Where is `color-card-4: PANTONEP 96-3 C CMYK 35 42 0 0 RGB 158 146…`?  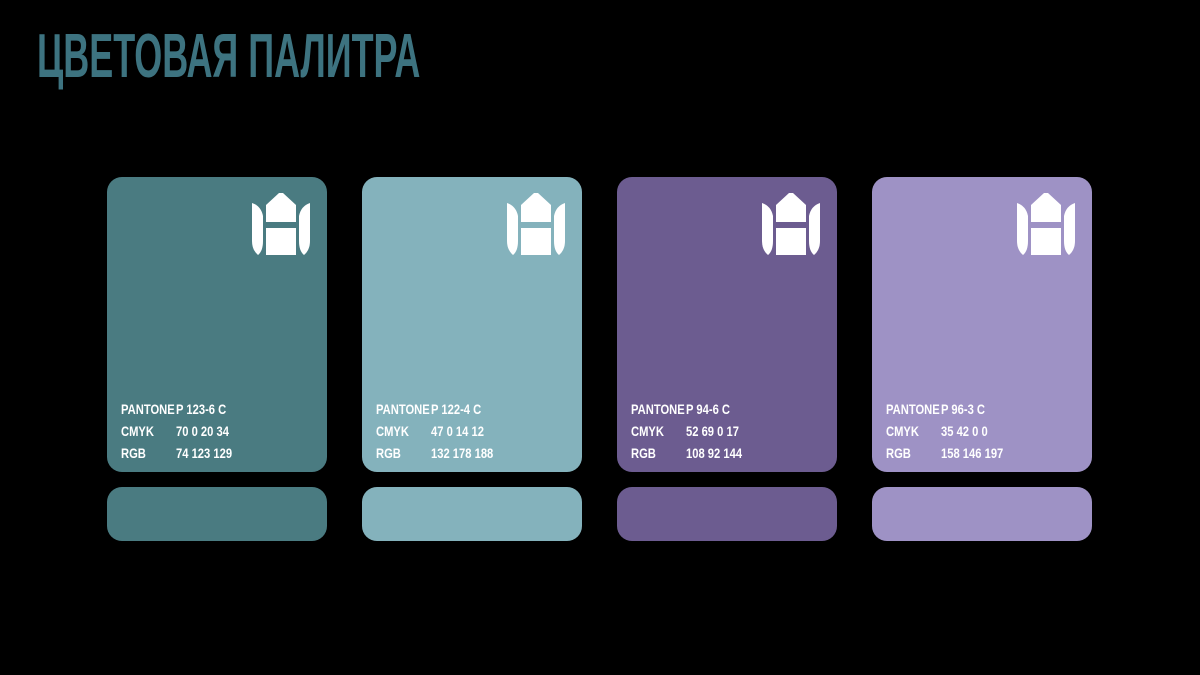
color-card-4: PANTONEP 96-3 C CMYK 35 42 0 0 RGB 158 146… is located at coordinates (982, 324).